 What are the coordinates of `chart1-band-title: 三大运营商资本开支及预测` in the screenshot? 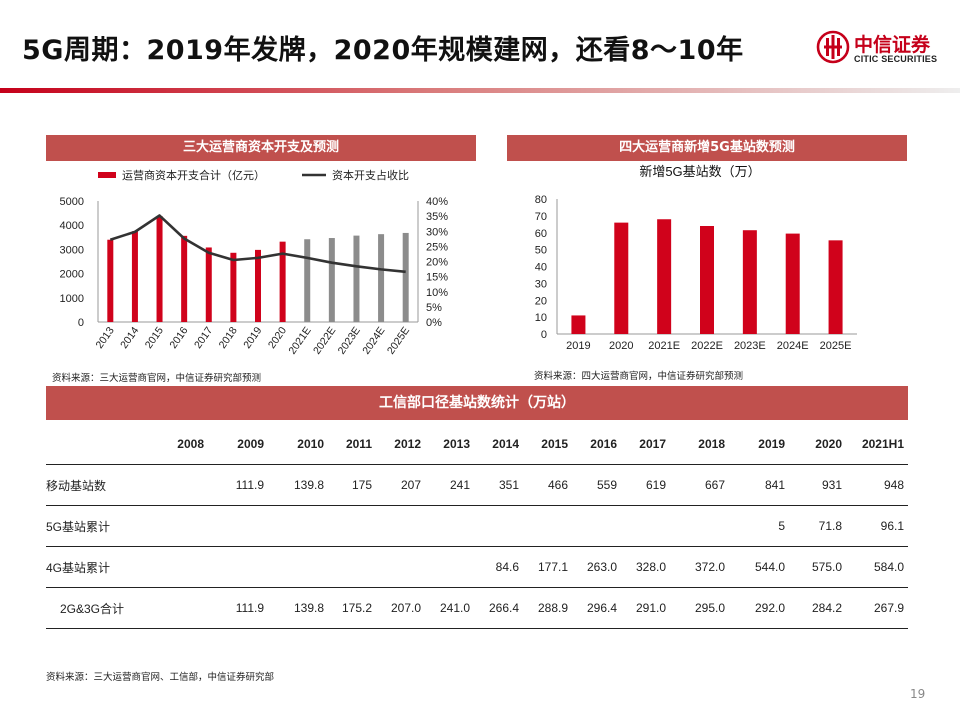 It's located at (261, 148).